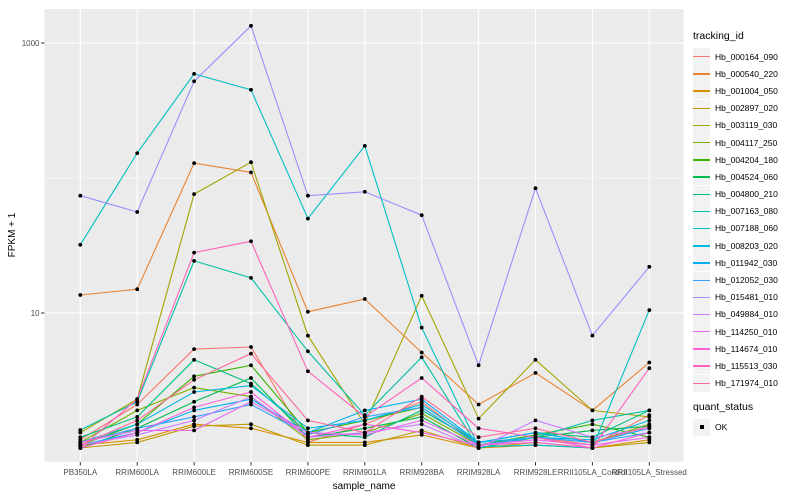 The height and width of the screenshot is (500, 800). Describe the element at coordinates (12, 234) in the screenshot. I see `y-axis-title: FPKM + 1` at that location.